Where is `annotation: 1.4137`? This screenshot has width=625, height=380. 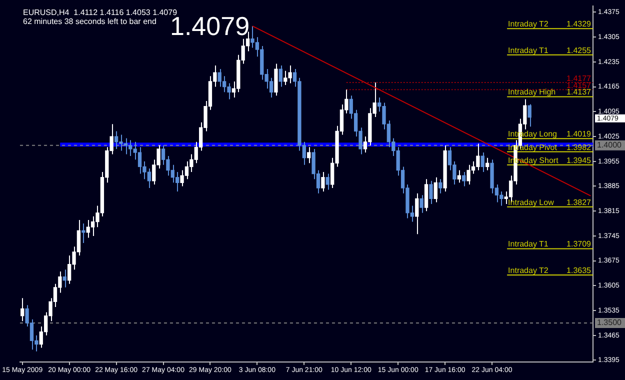 annotation: 1.4137 is located at coordinates (579, 92).